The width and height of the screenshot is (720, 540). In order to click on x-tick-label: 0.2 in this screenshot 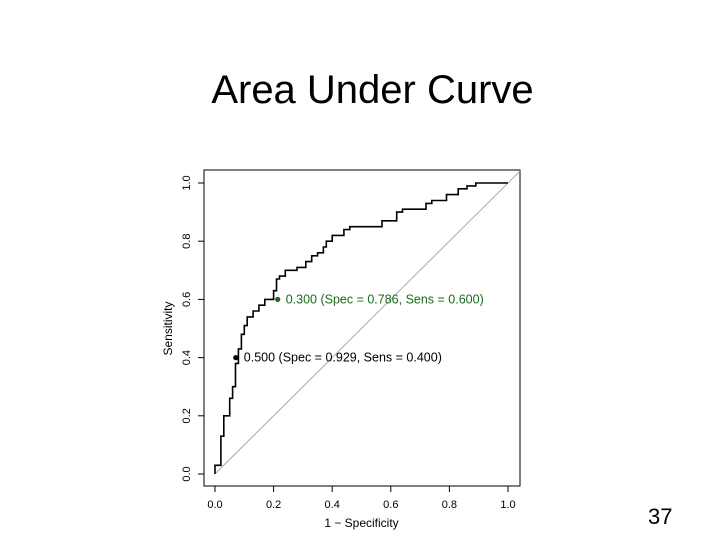, I will do `click(273, 505)`.